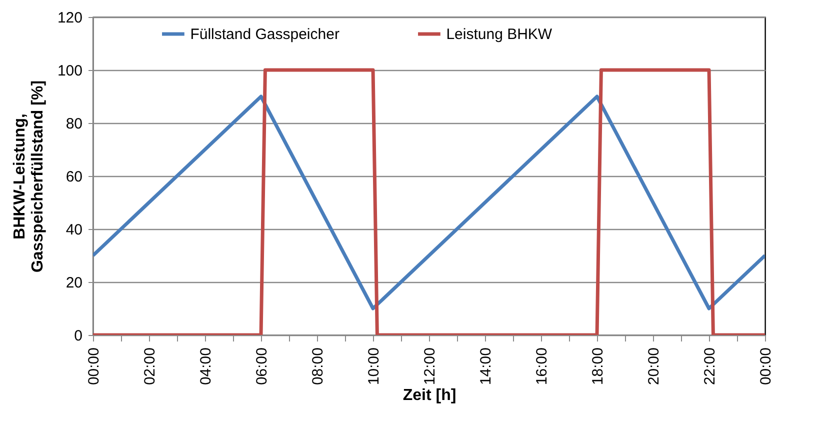 The image size is (816, 437). Describe the element at coordinates (429, 395) in the screenshot. I see `x-axis-title: Zeit [h]` at that location.